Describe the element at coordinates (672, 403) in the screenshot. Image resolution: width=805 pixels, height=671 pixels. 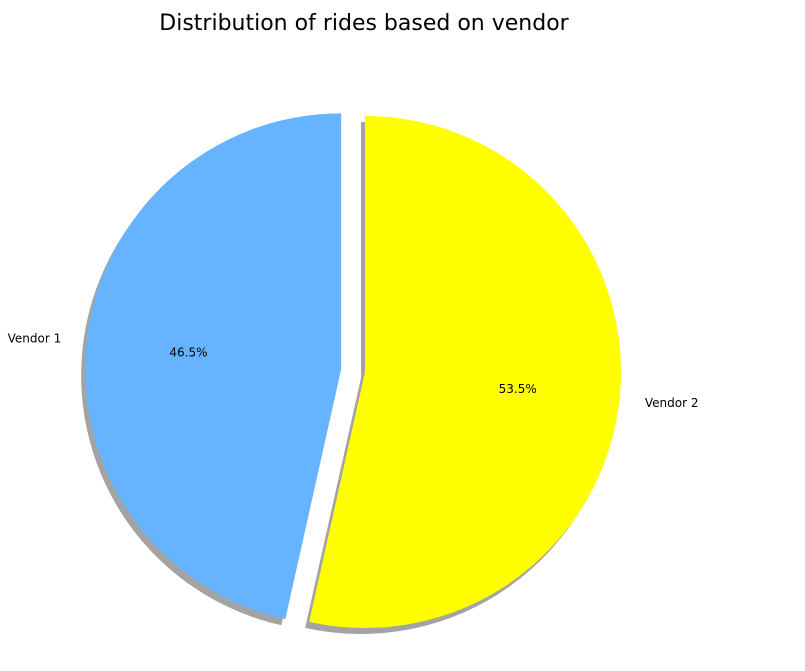
I see `slice-label-vendor-2: Vendor 2` at that location.